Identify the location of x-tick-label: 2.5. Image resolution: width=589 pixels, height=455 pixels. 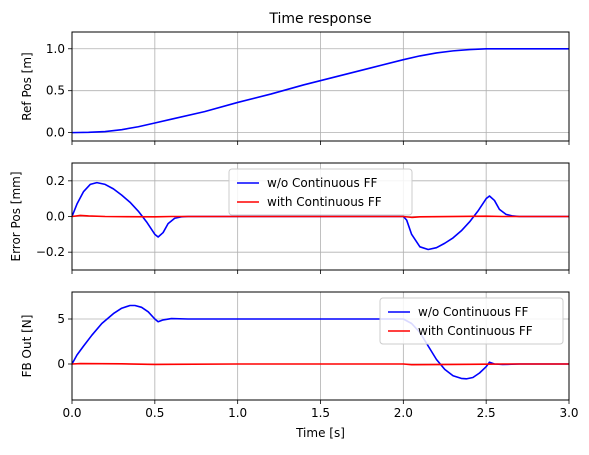
(486, 413).